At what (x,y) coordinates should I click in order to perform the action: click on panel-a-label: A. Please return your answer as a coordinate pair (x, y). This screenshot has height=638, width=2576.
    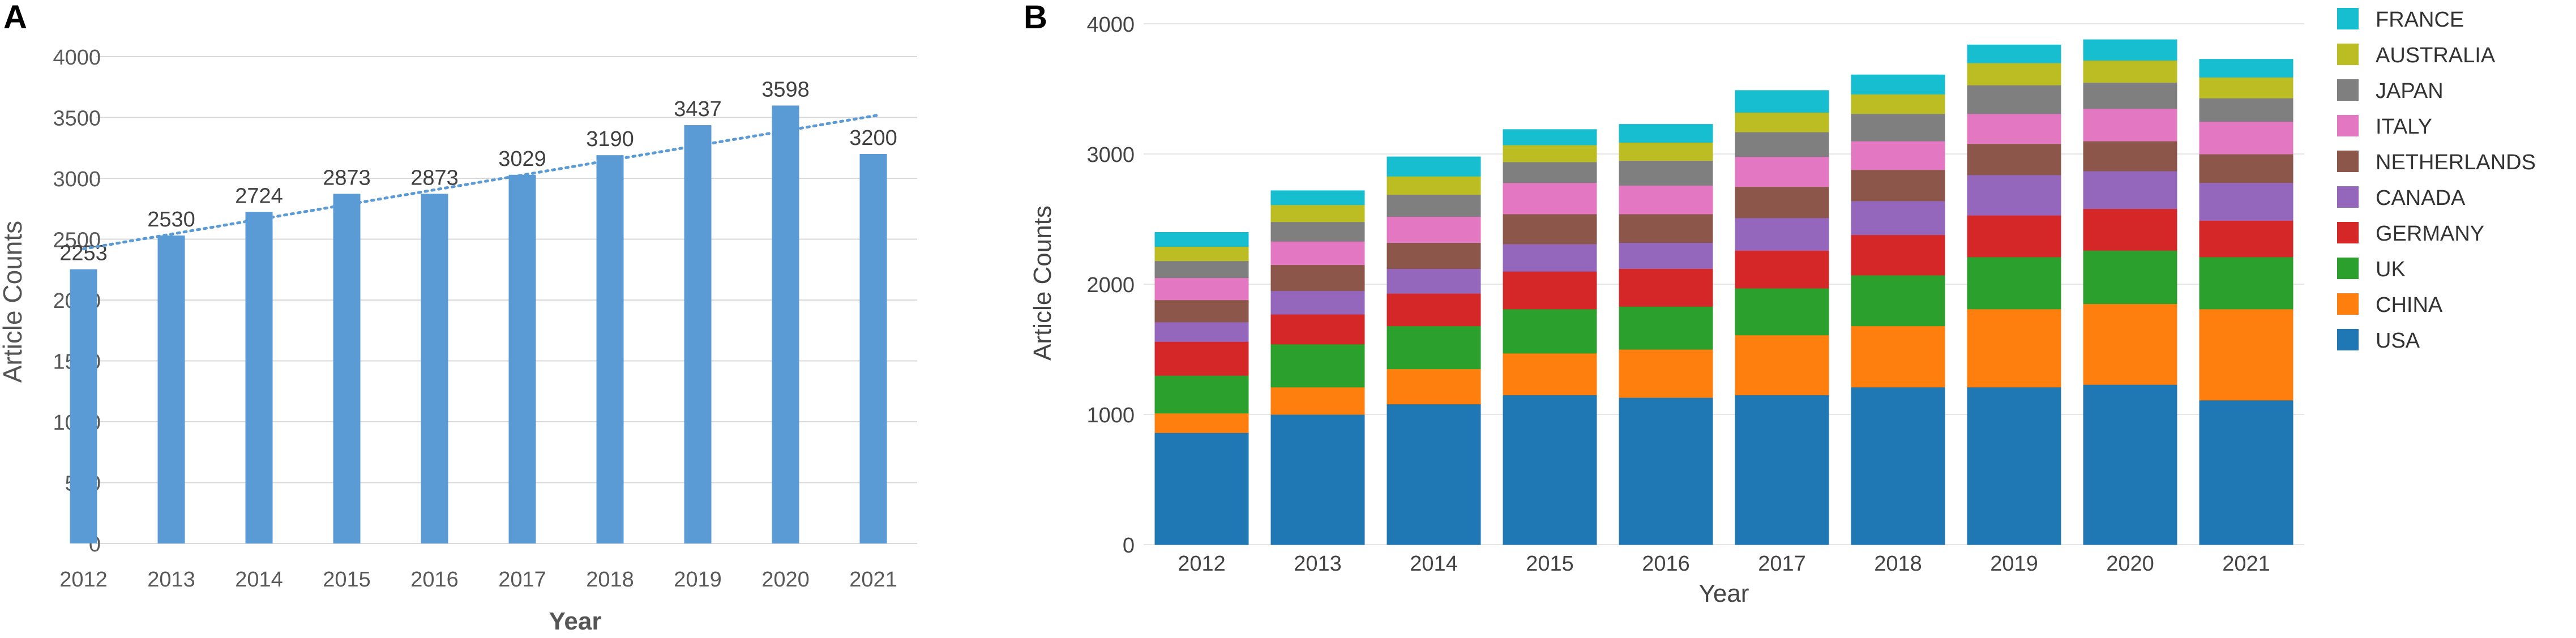
    Looking at the image, I should click on (15, 18).